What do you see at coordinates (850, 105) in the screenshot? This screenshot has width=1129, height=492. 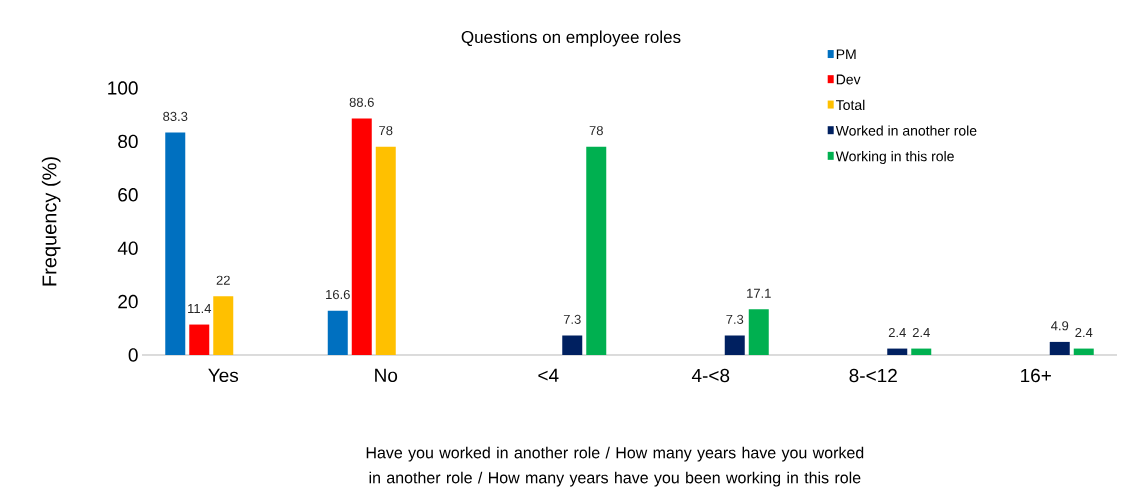 I see `legend-label: Total` at bounding box center [850, 105].